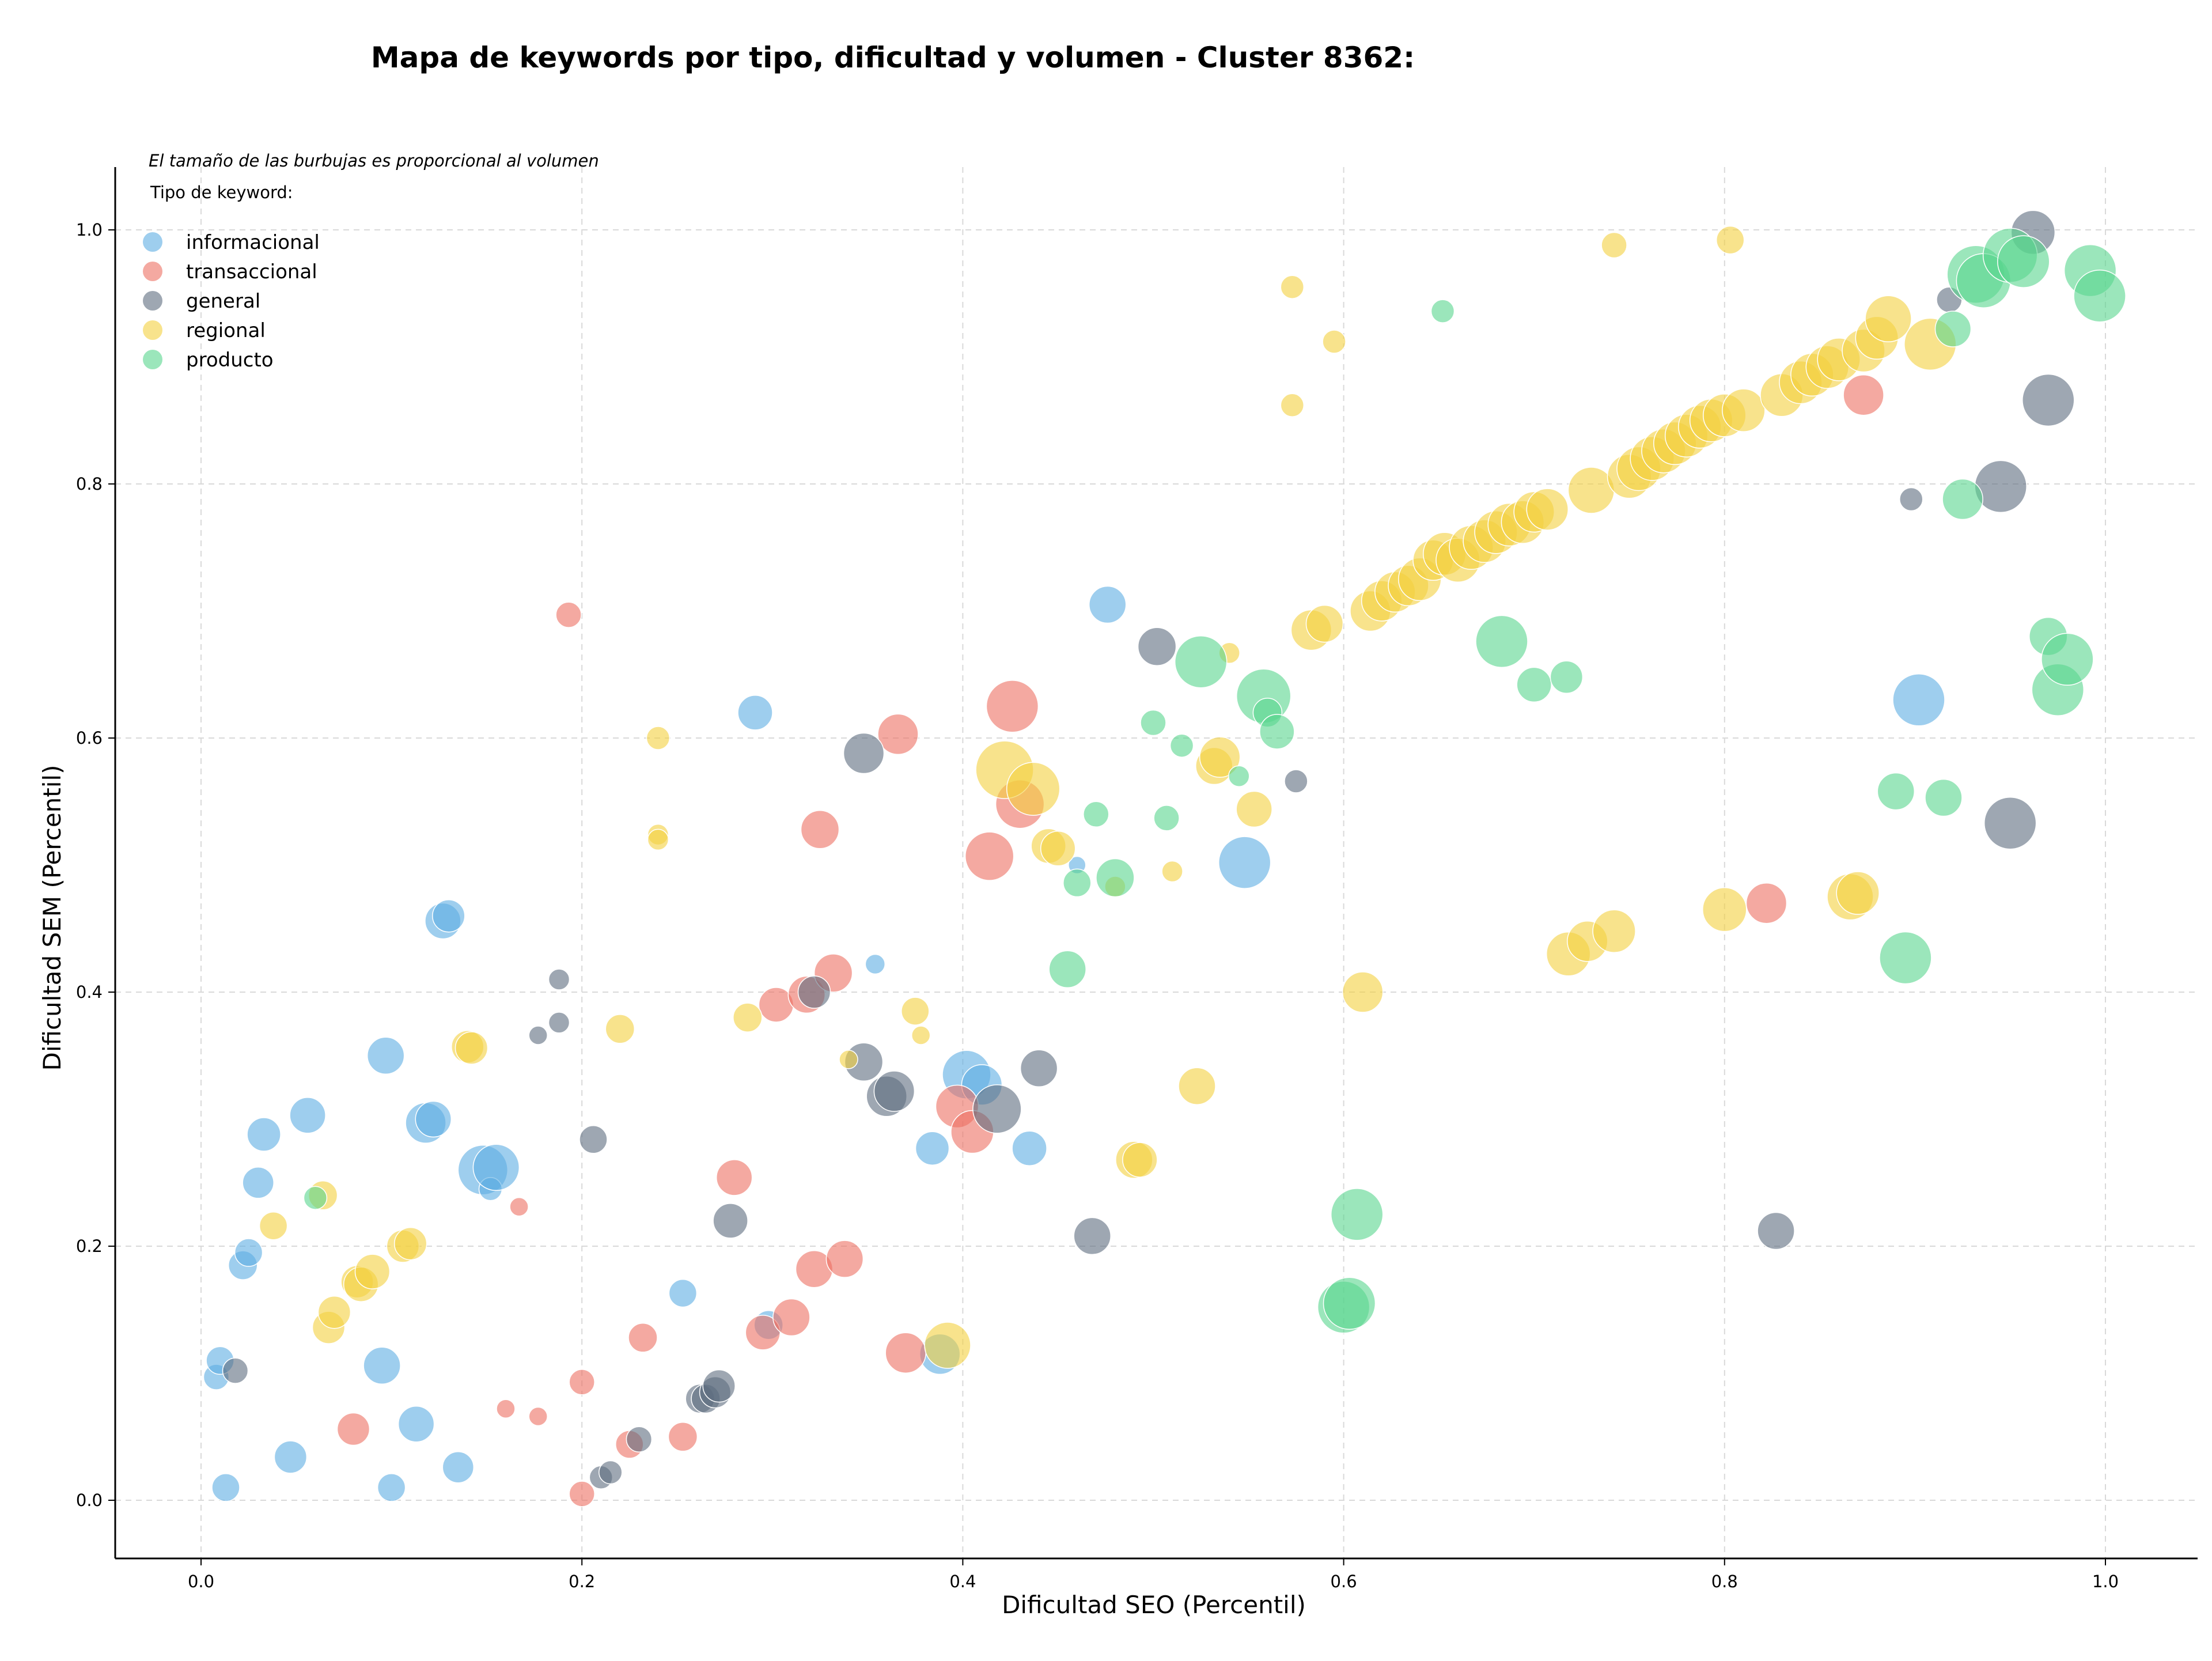 The height and width of the screenshot is (1661, 2212). Describe the element at coordinates (152, 242) in the screenshot. I see `legend-marker-informacional` at that location.